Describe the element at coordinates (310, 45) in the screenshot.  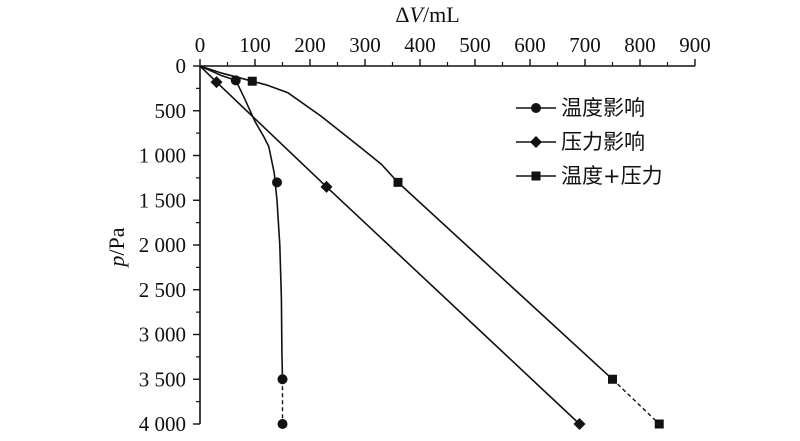
I see `x-tick-label: 200` at that location.